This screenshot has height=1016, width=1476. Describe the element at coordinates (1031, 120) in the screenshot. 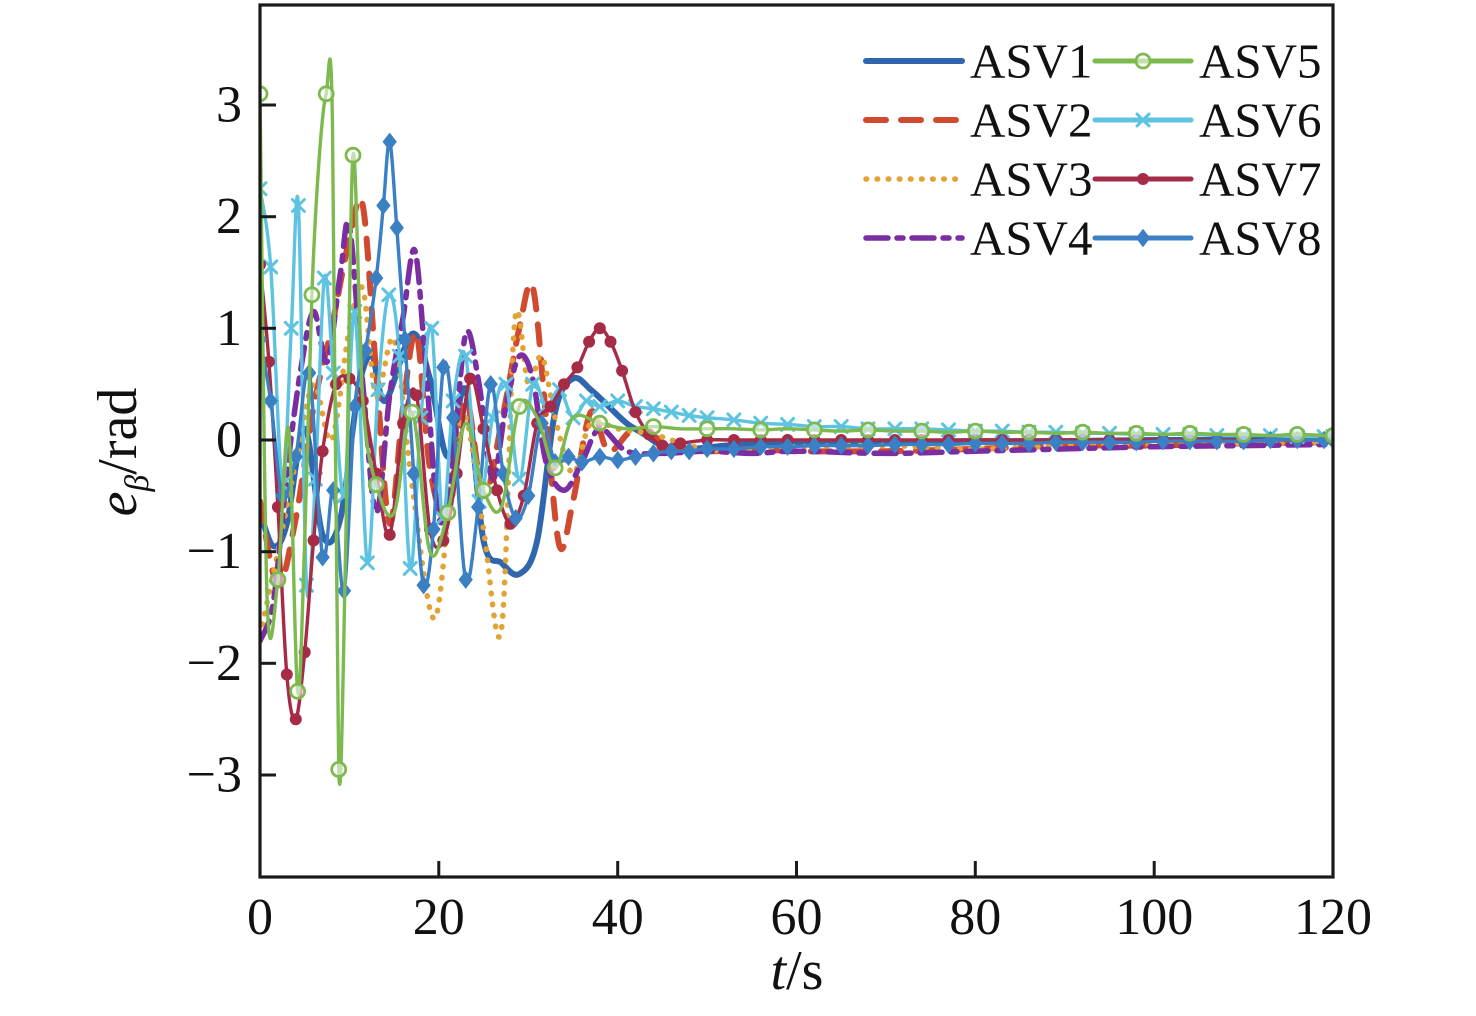

I see `legend-label-asv2: ASV2` at that location.